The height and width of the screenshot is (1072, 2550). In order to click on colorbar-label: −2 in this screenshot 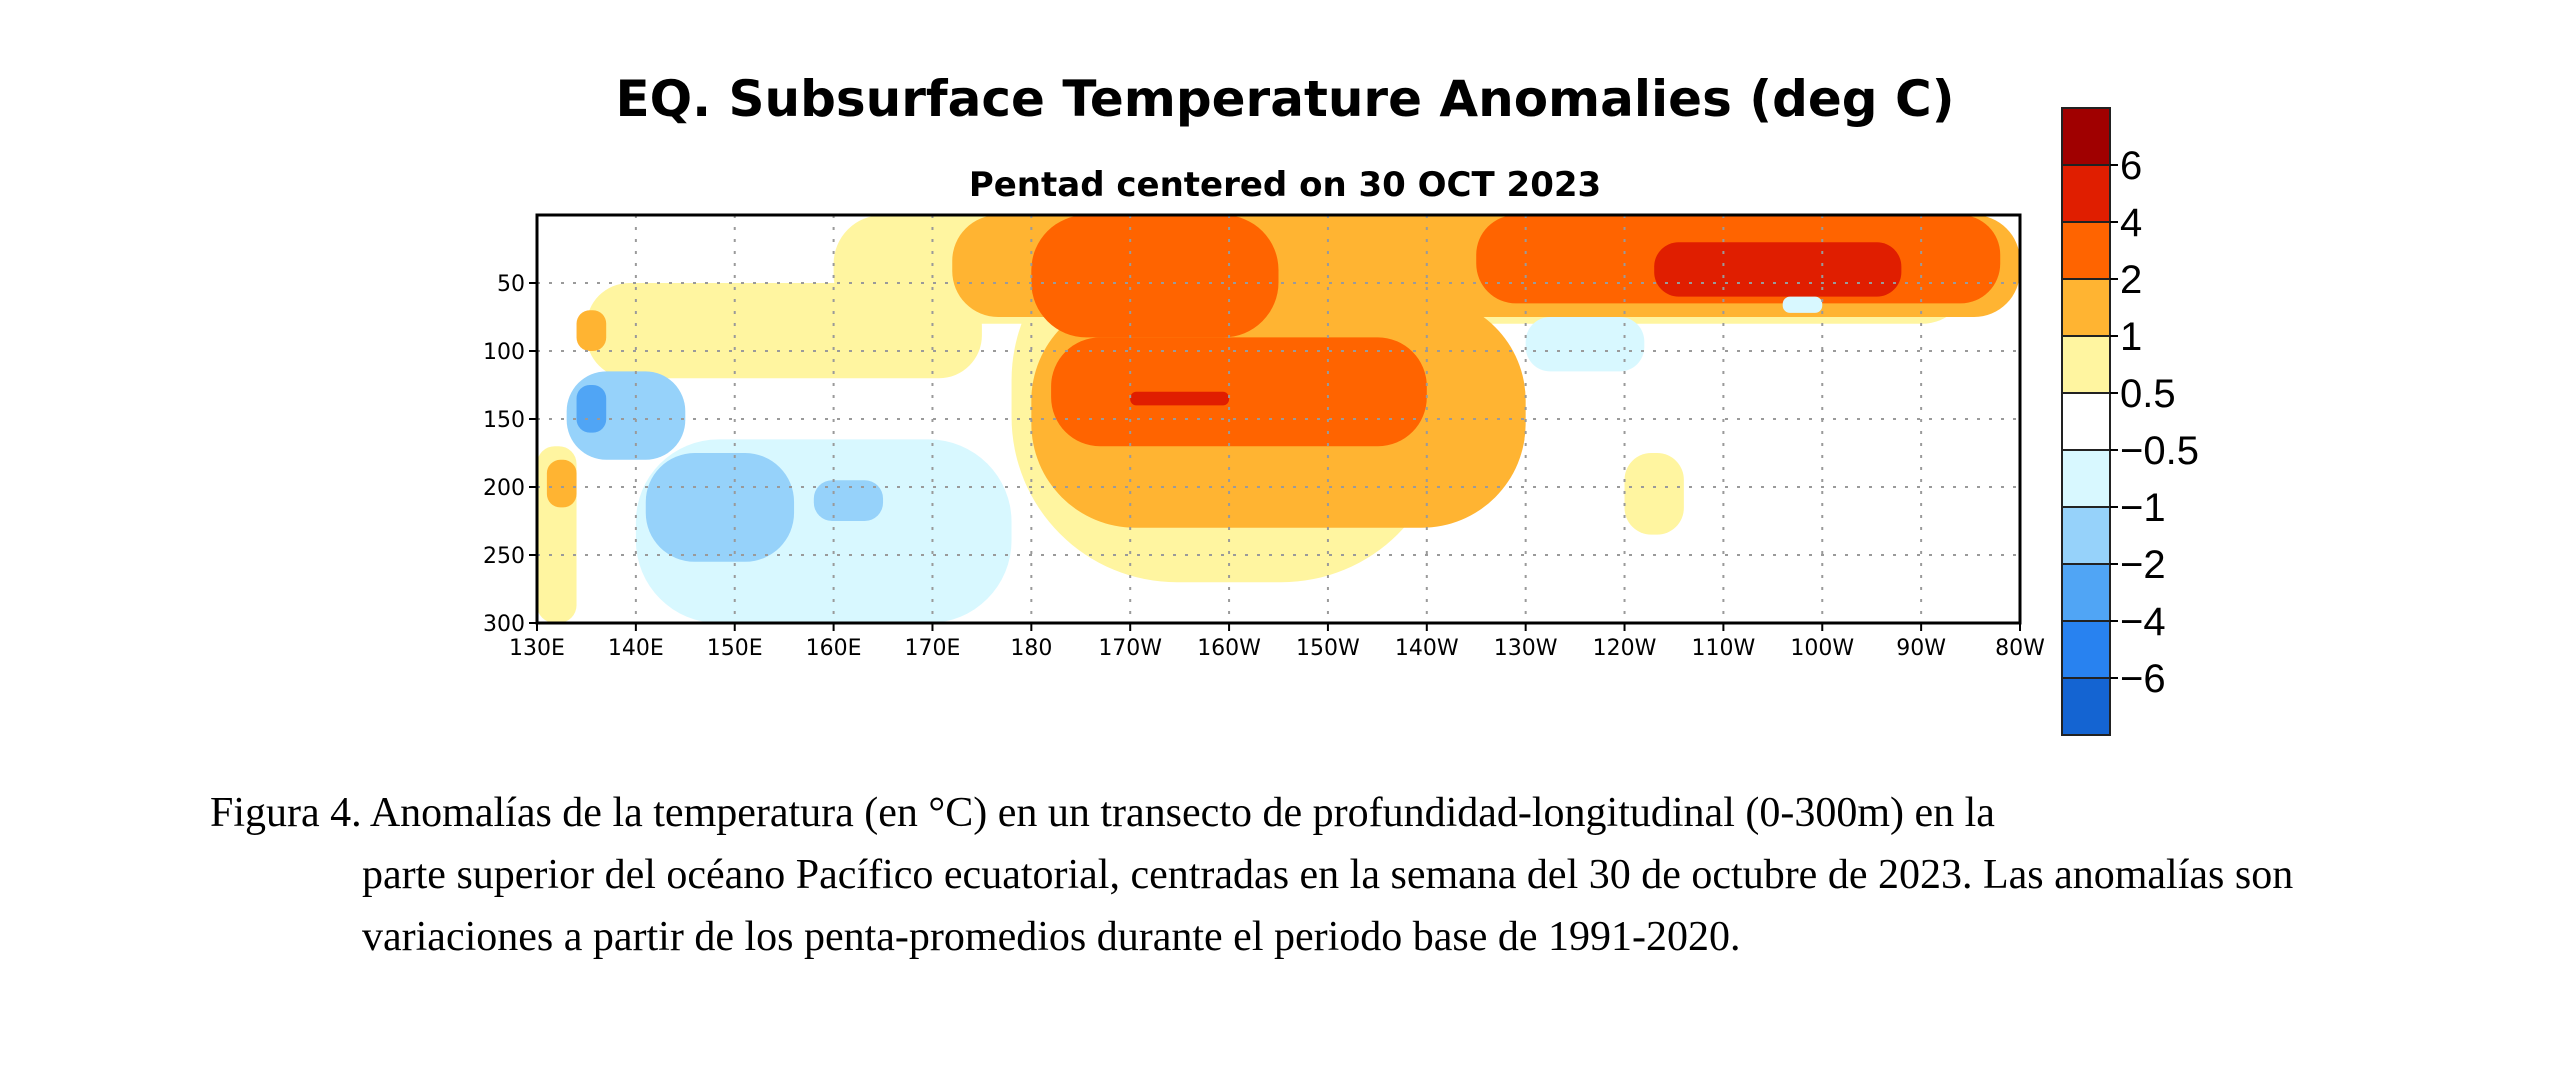, I will do `click(2143, 565)`.